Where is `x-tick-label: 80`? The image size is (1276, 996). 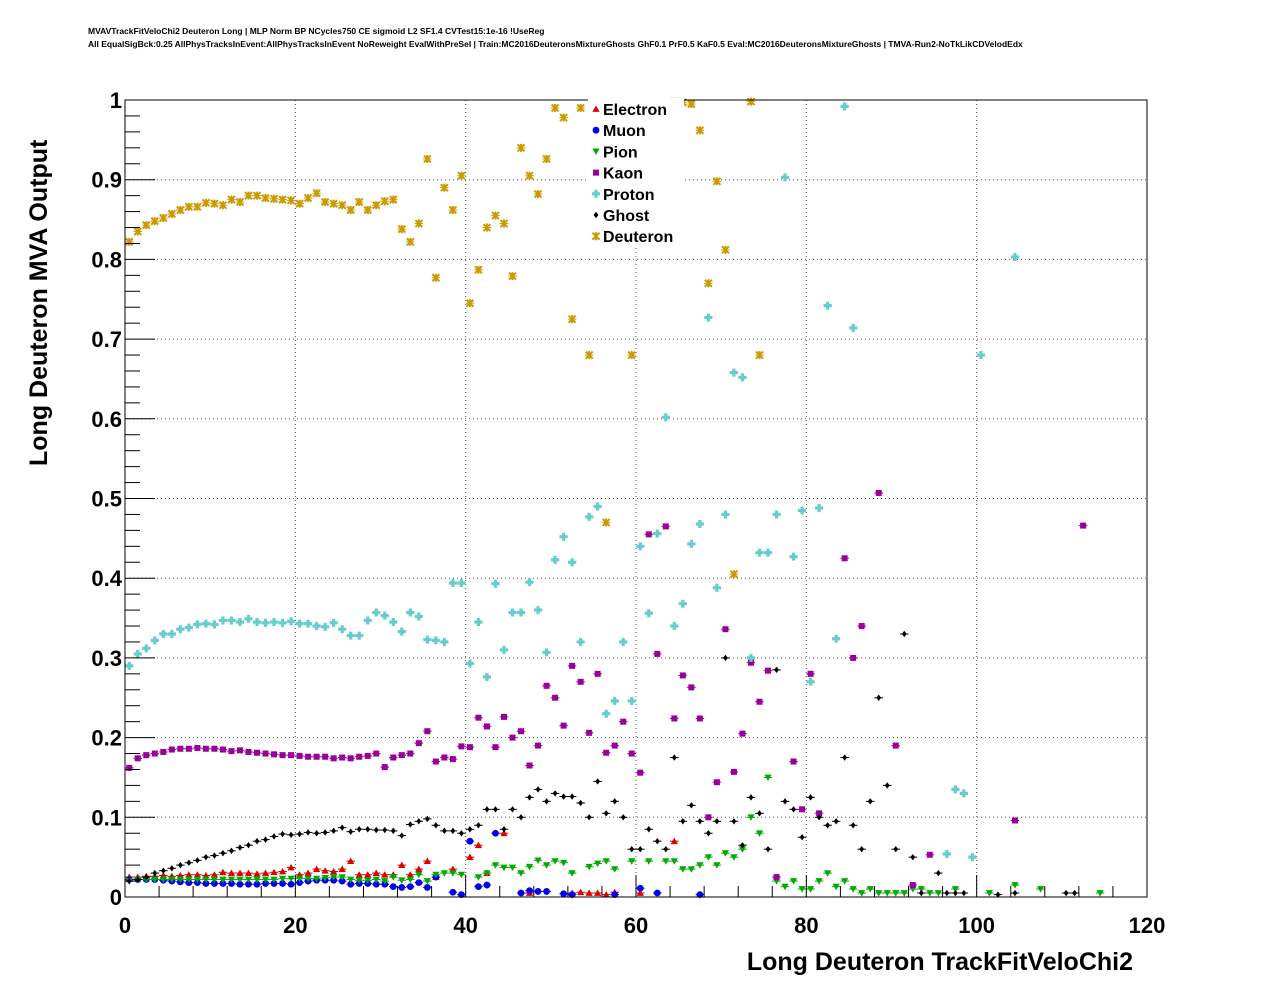
x-tick-label: 80 is located at coordinates (806, 925).